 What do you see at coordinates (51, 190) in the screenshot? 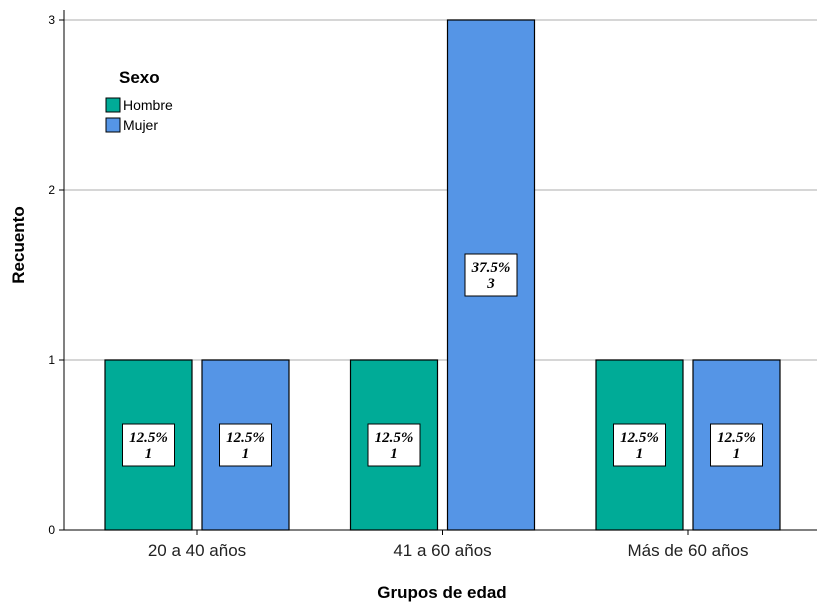
I see `y-tick-label: 2` at bounding box center [51, 190].